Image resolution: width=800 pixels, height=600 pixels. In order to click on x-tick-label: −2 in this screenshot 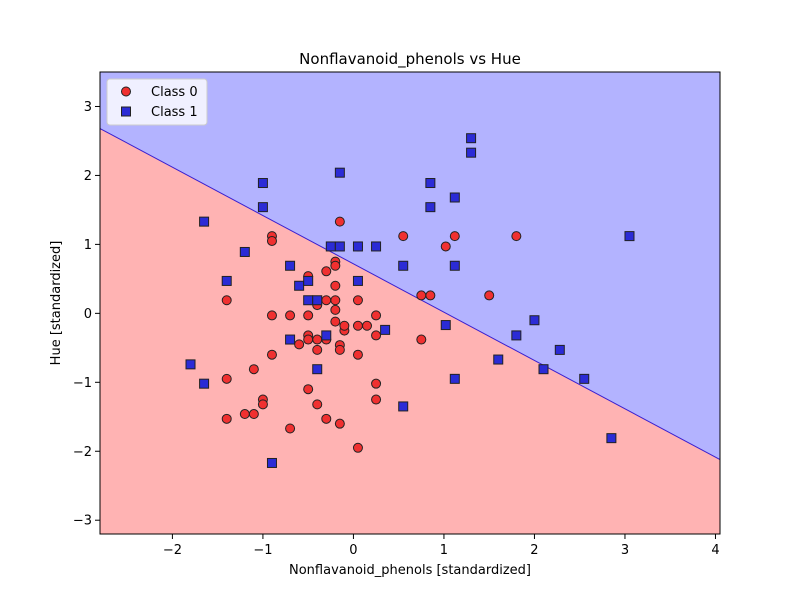, I will do `click(172, 550)`.